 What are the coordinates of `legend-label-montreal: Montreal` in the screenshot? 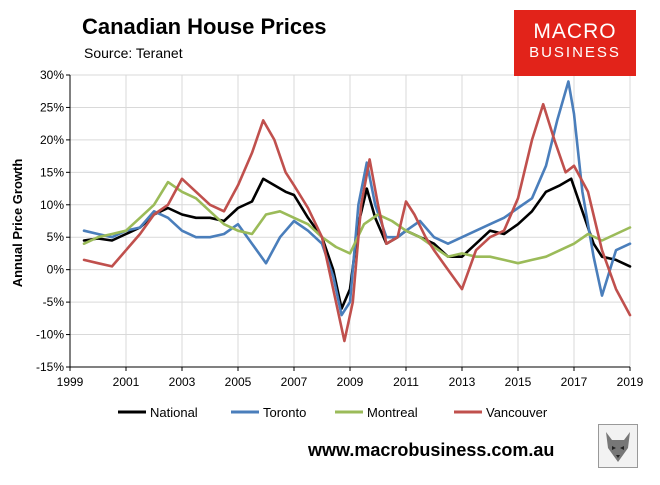 It's located at (392, 412).